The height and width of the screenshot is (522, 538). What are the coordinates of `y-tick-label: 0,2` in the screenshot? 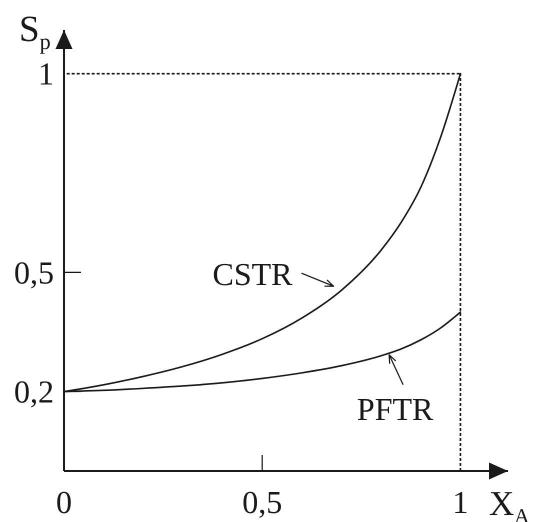 It's located at (34, 392).